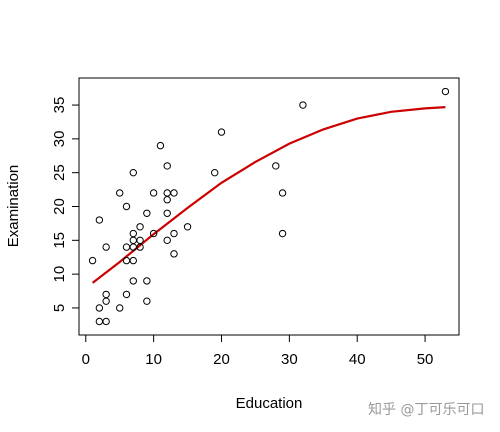  I want to click on x-tick-label: 40, so click(357, 359).